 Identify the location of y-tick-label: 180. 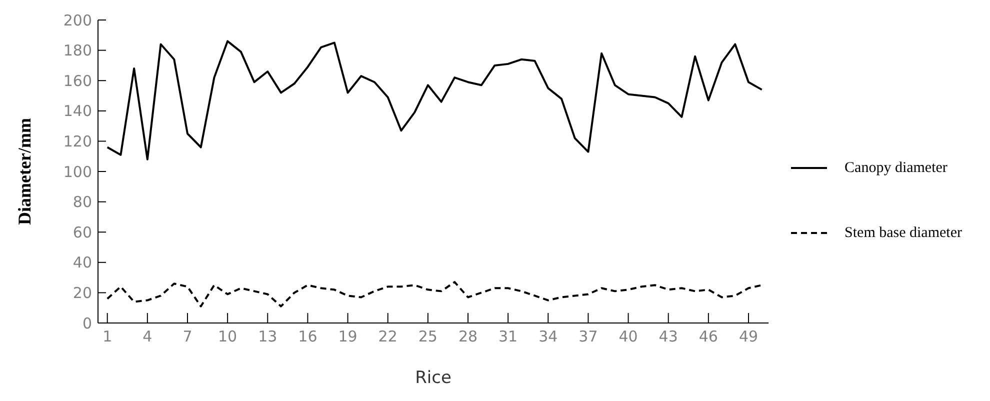
(77, 51).